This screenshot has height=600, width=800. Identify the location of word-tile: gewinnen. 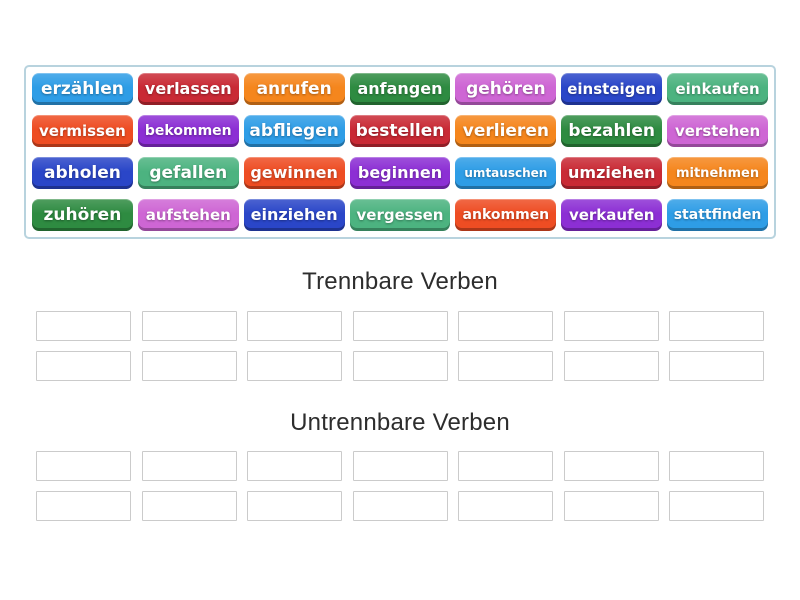
(294, 173).